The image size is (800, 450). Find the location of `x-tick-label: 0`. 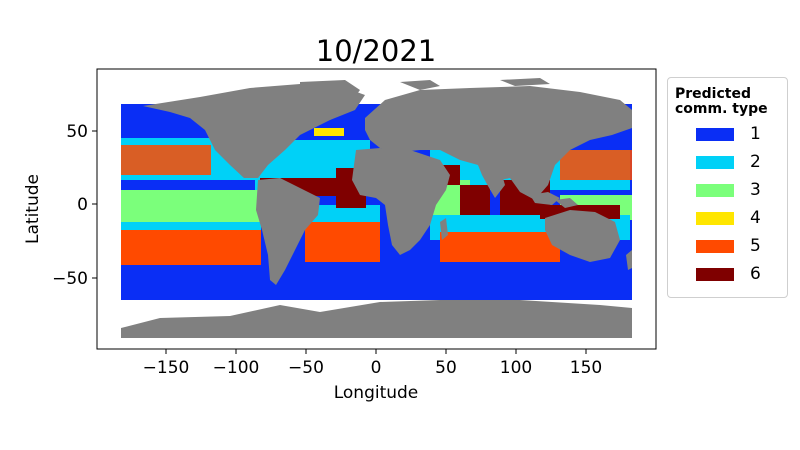

x-tick-label: 0 is located at coordinates (376, 368).